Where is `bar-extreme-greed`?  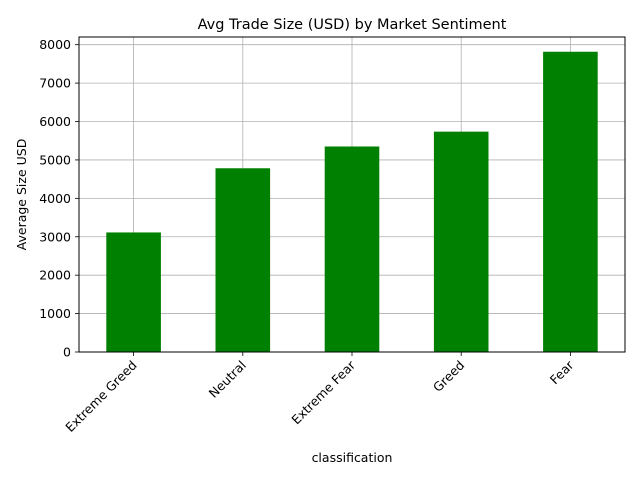 bar-extreme-greed is located at coordinates (133, 292).